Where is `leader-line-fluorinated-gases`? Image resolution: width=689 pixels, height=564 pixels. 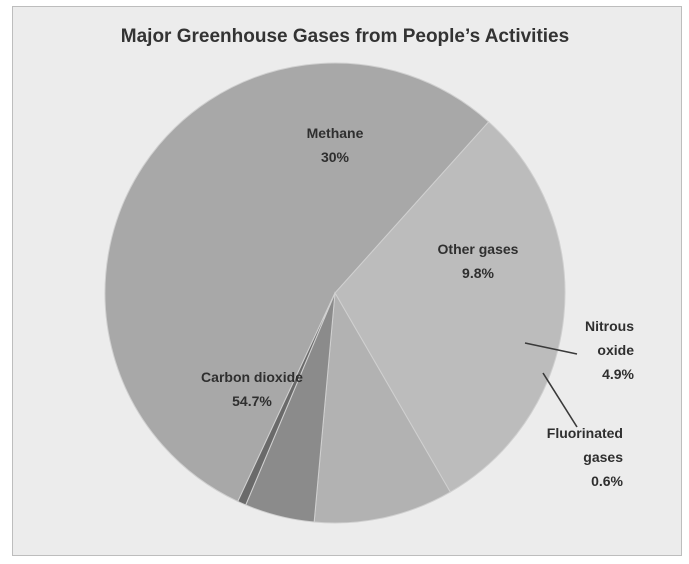
leader-line-fluorinated-gases is located at coordinates (560, 400).